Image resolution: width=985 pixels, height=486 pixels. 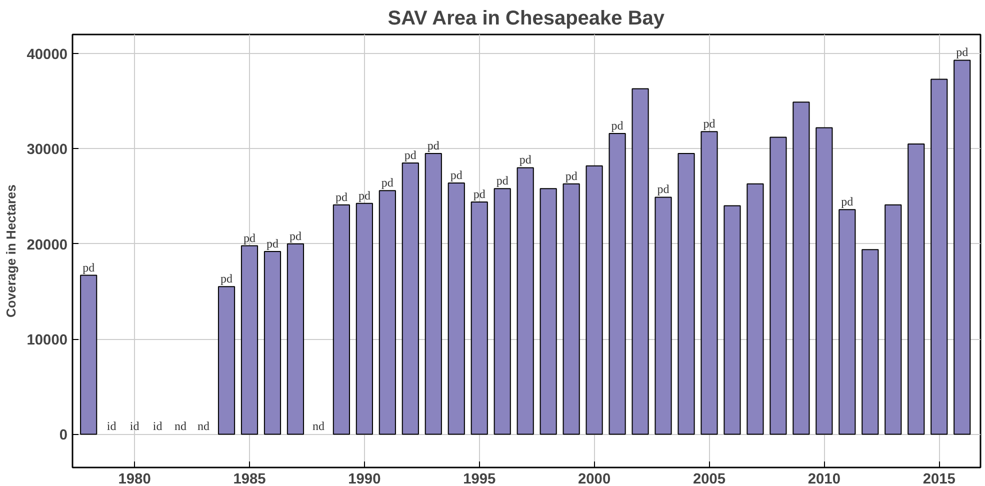 I want to click on x-tick-label: 2005, so click(x=709, y=479).